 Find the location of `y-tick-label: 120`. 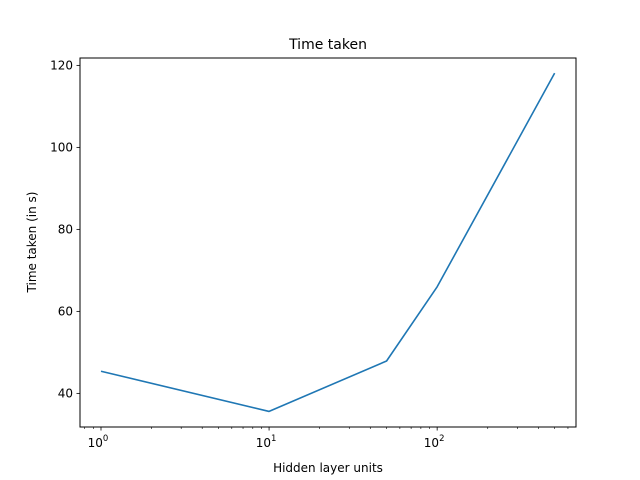

y-tick-label: 120 is located at coordinates (61, 65).